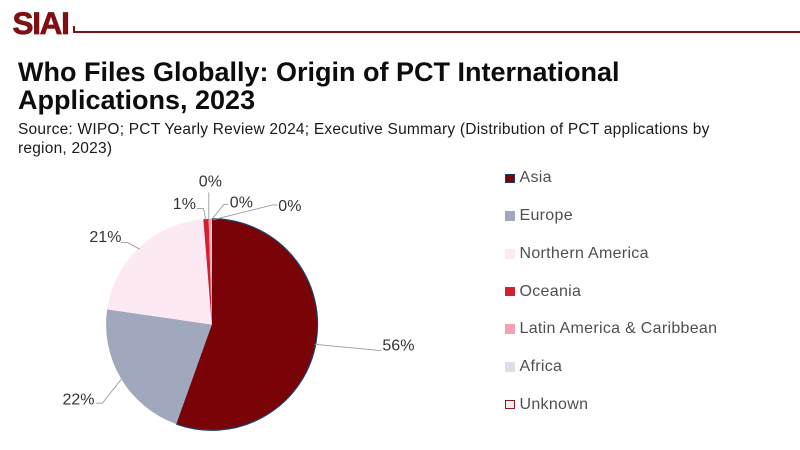 This screenshot has height=450, width=800. Describe the element at coordinates (105, 237) in the screenshot. I see `svg-text: 21%` at that location.